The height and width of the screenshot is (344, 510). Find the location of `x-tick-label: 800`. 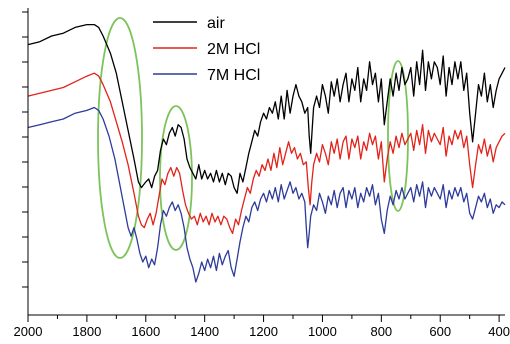

x-tick-label: 800 is located at coordinates (381, 331).